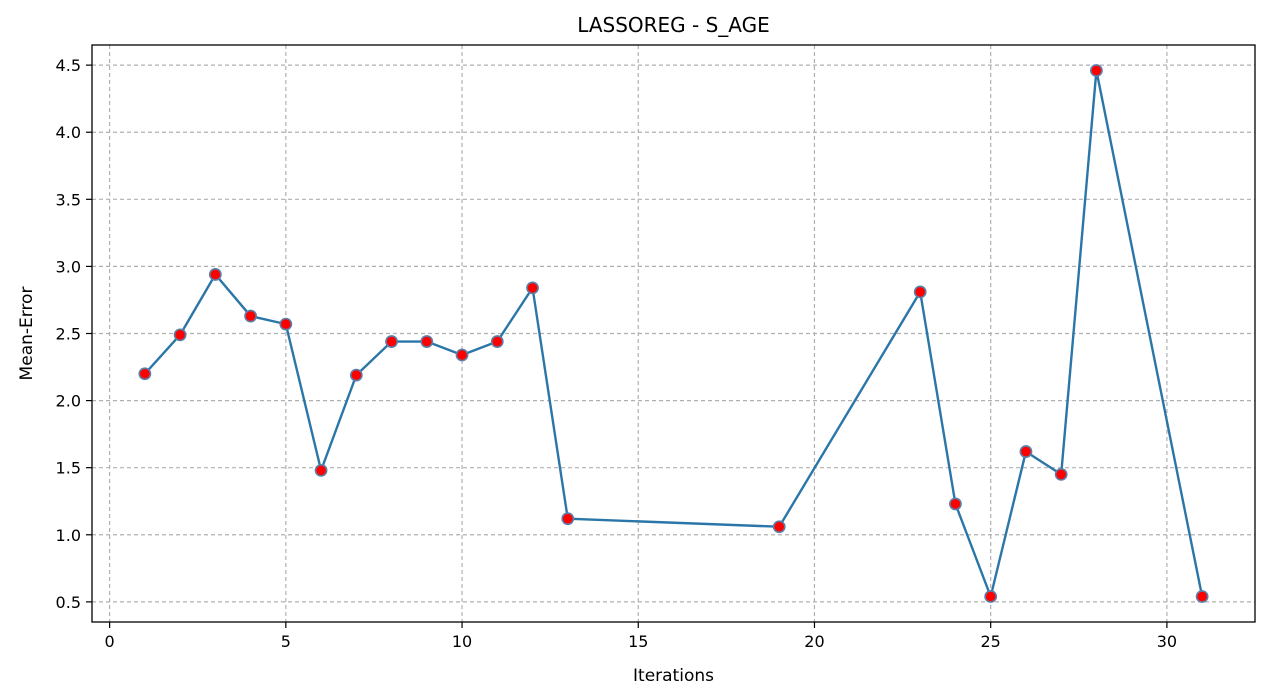  Describe the element at coordinates (68, 199) in the screenshot. I see `y-tick-label: 3.5` at that location.